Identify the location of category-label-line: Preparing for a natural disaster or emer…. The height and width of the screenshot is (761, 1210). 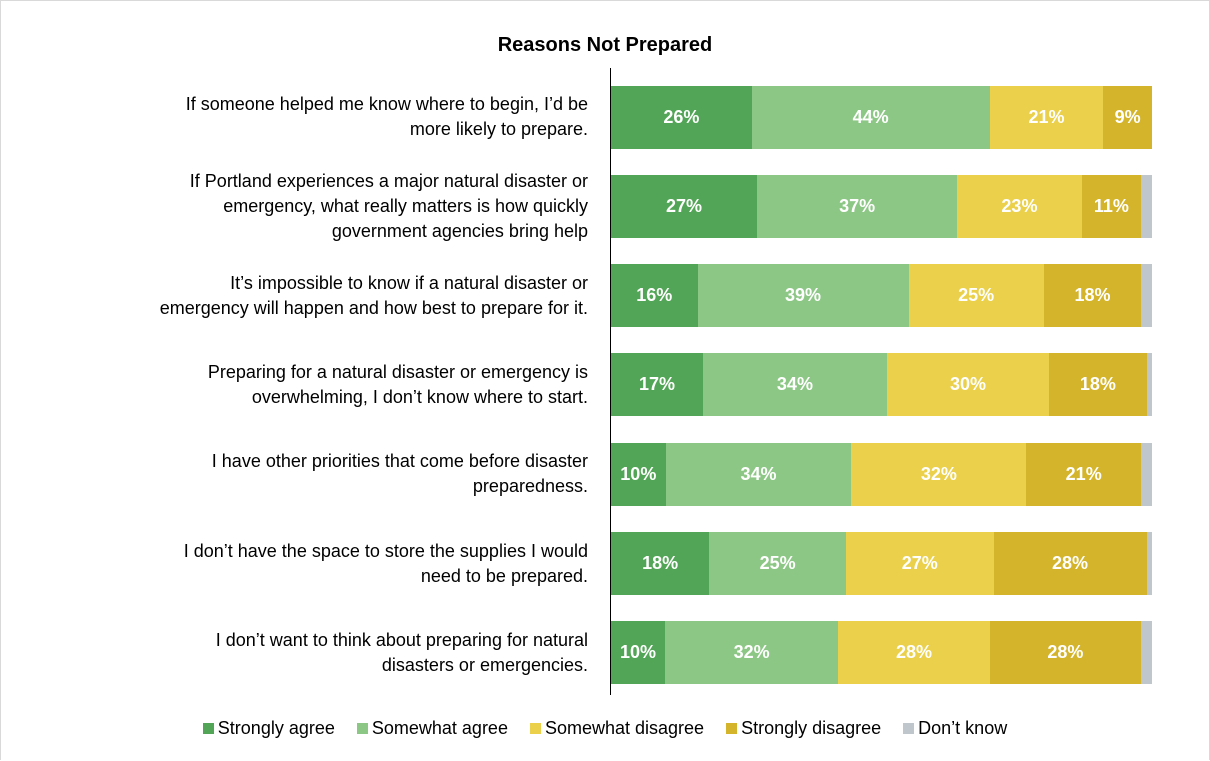
(397, 371).